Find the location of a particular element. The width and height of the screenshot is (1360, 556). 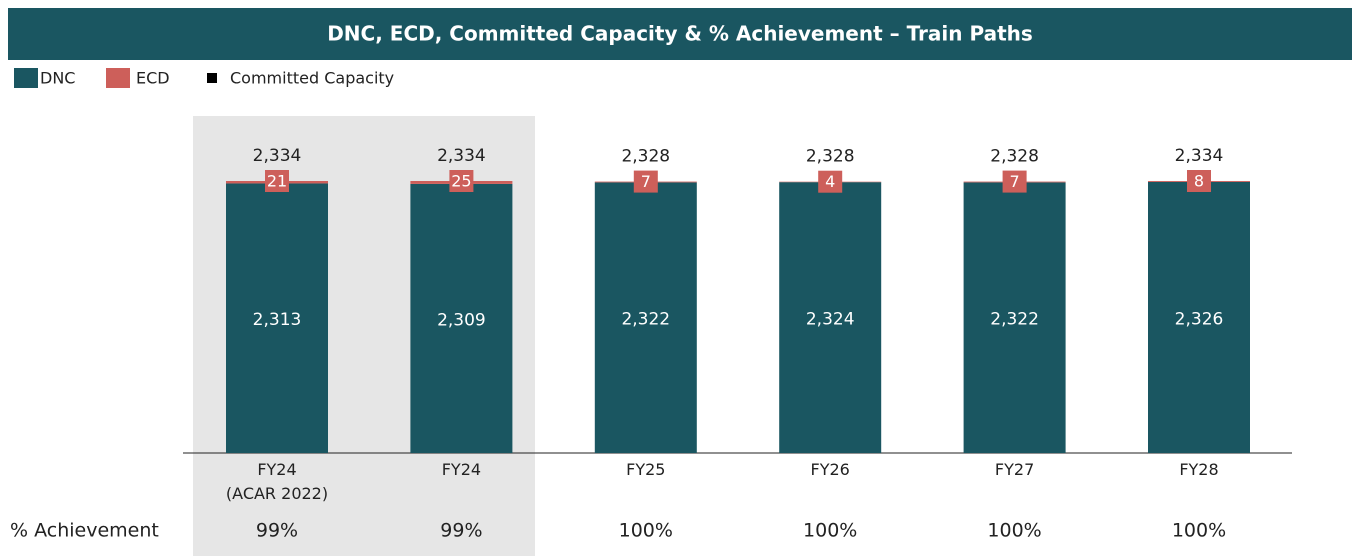

ecd-value-label: 4 is located at coordinates (830, 181).